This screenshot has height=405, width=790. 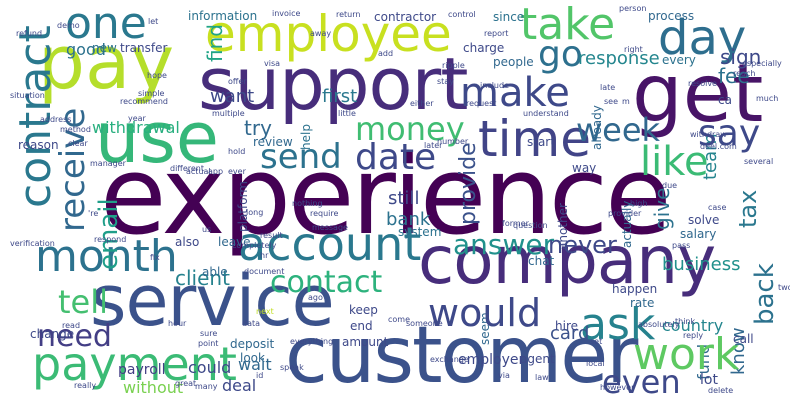 I want to click on word-let: let, so click(x=153, y=21).